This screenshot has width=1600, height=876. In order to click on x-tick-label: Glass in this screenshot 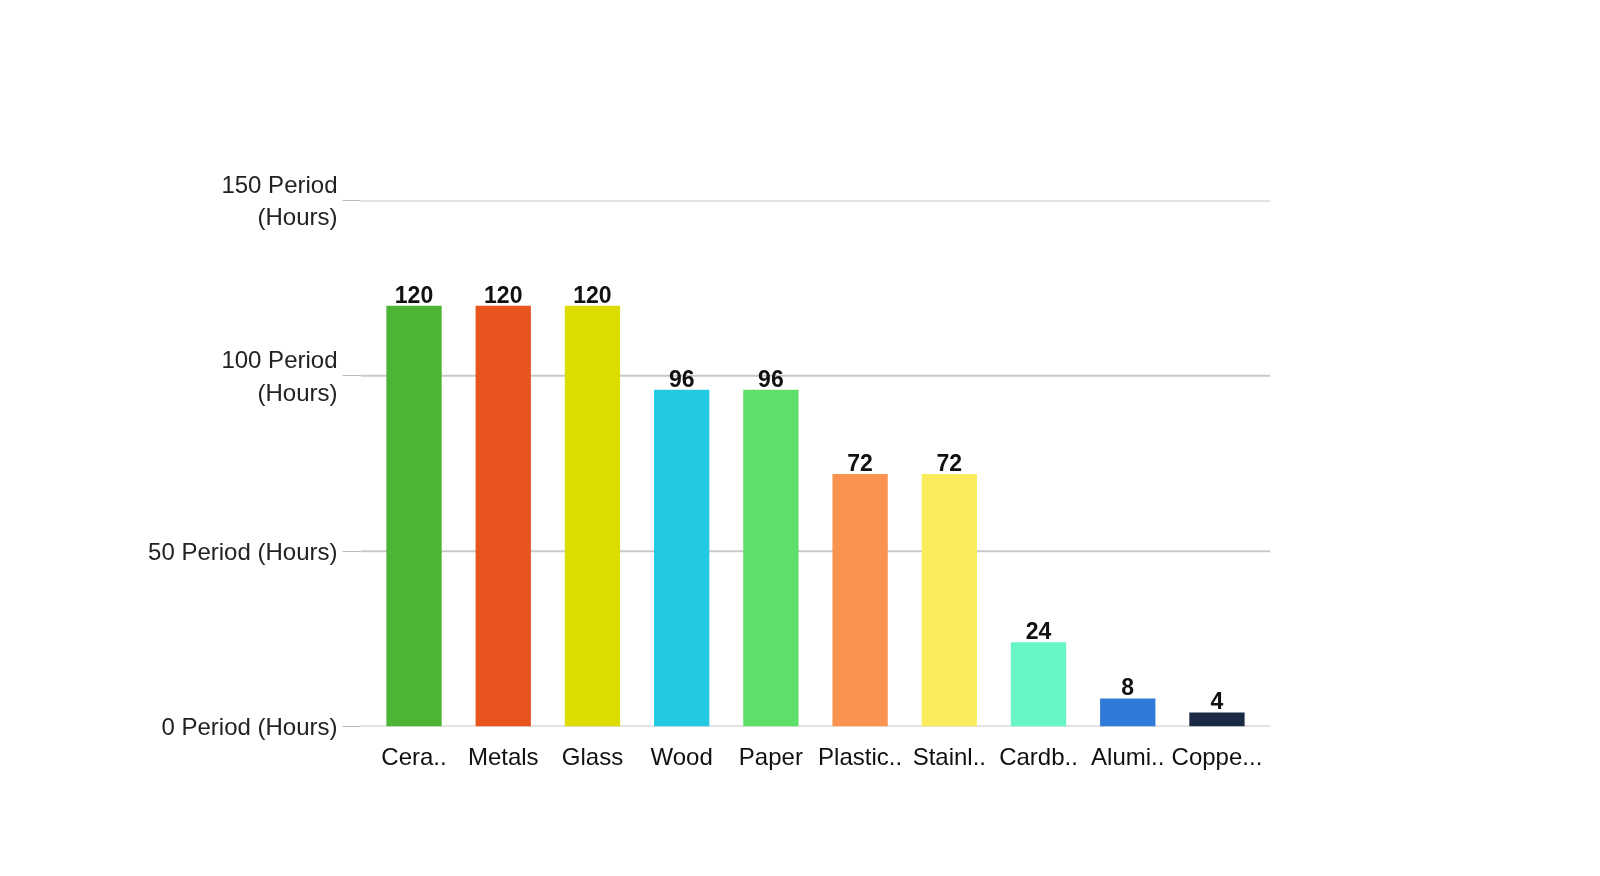, I will do `click(592, 756)`.